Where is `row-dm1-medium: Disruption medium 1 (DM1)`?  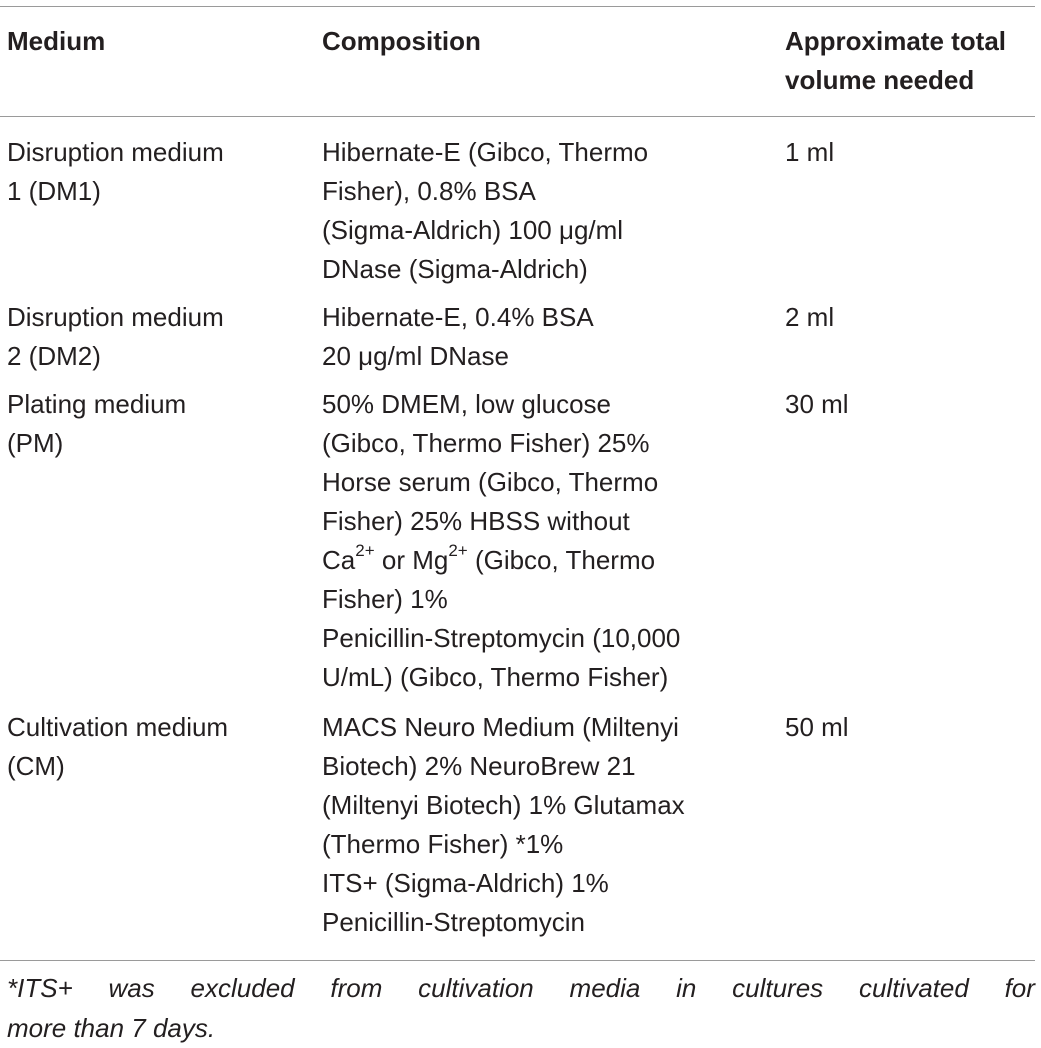 row-dm1-medium: Disruption medium 1 (DM1) is located at coordinates (115, 171).